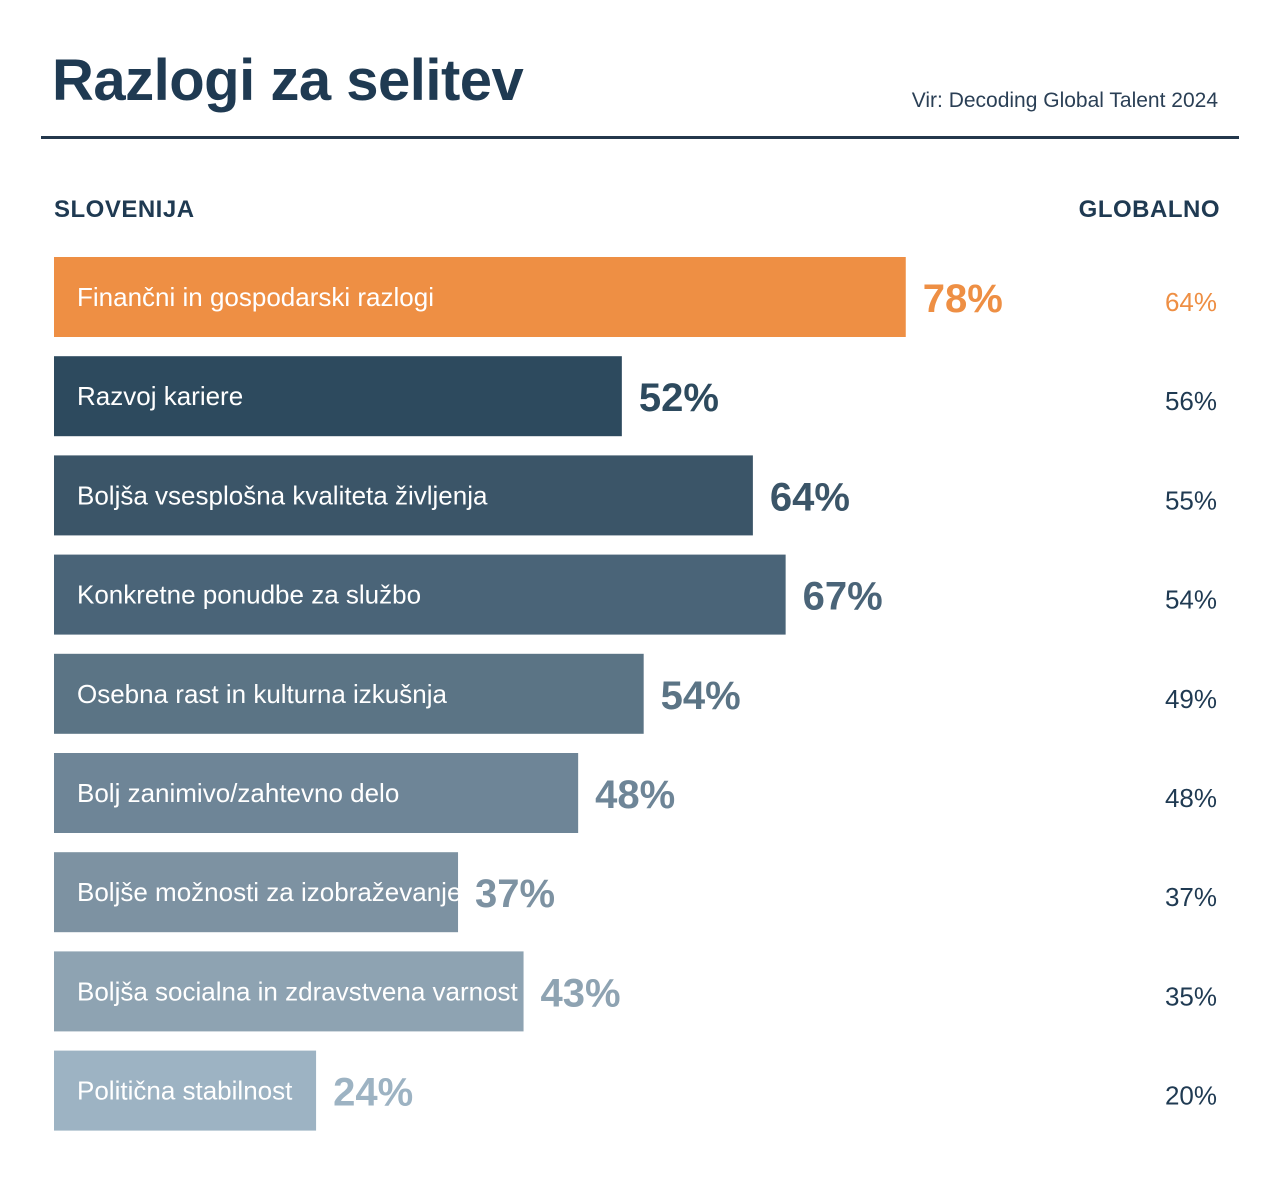 This screenshot has height=1184, width=1280. I want to click on slovenia-value-1: 78%, so click(963, 299).